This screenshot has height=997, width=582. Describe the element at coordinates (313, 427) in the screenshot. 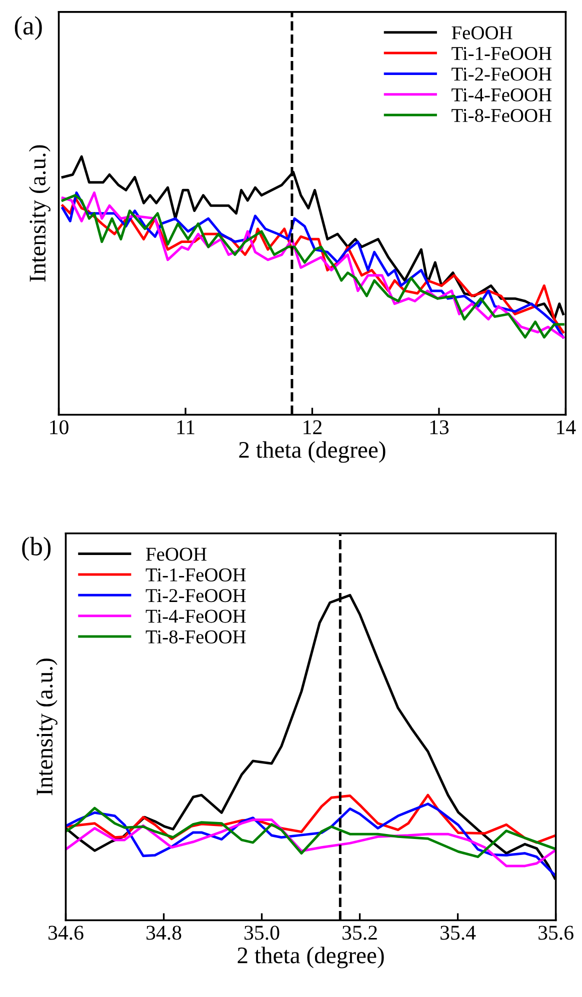

I see `x-tick-label: 12` at that location.